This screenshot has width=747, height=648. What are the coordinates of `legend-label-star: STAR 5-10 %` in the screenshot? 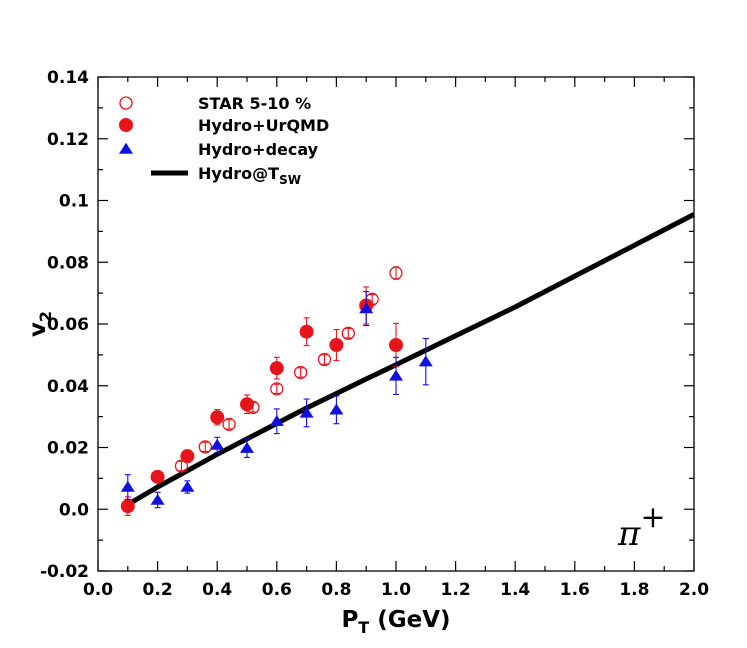 It's located at (254, 103).